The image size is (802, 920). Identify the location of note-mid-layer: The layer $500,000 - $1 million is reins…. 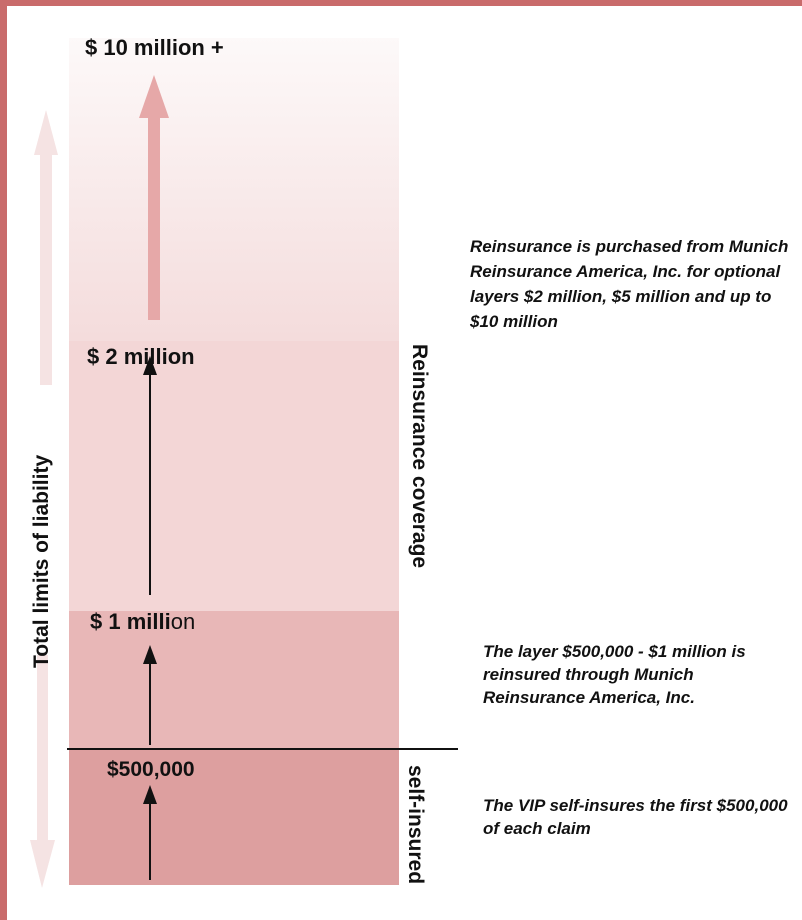
(614, 674).